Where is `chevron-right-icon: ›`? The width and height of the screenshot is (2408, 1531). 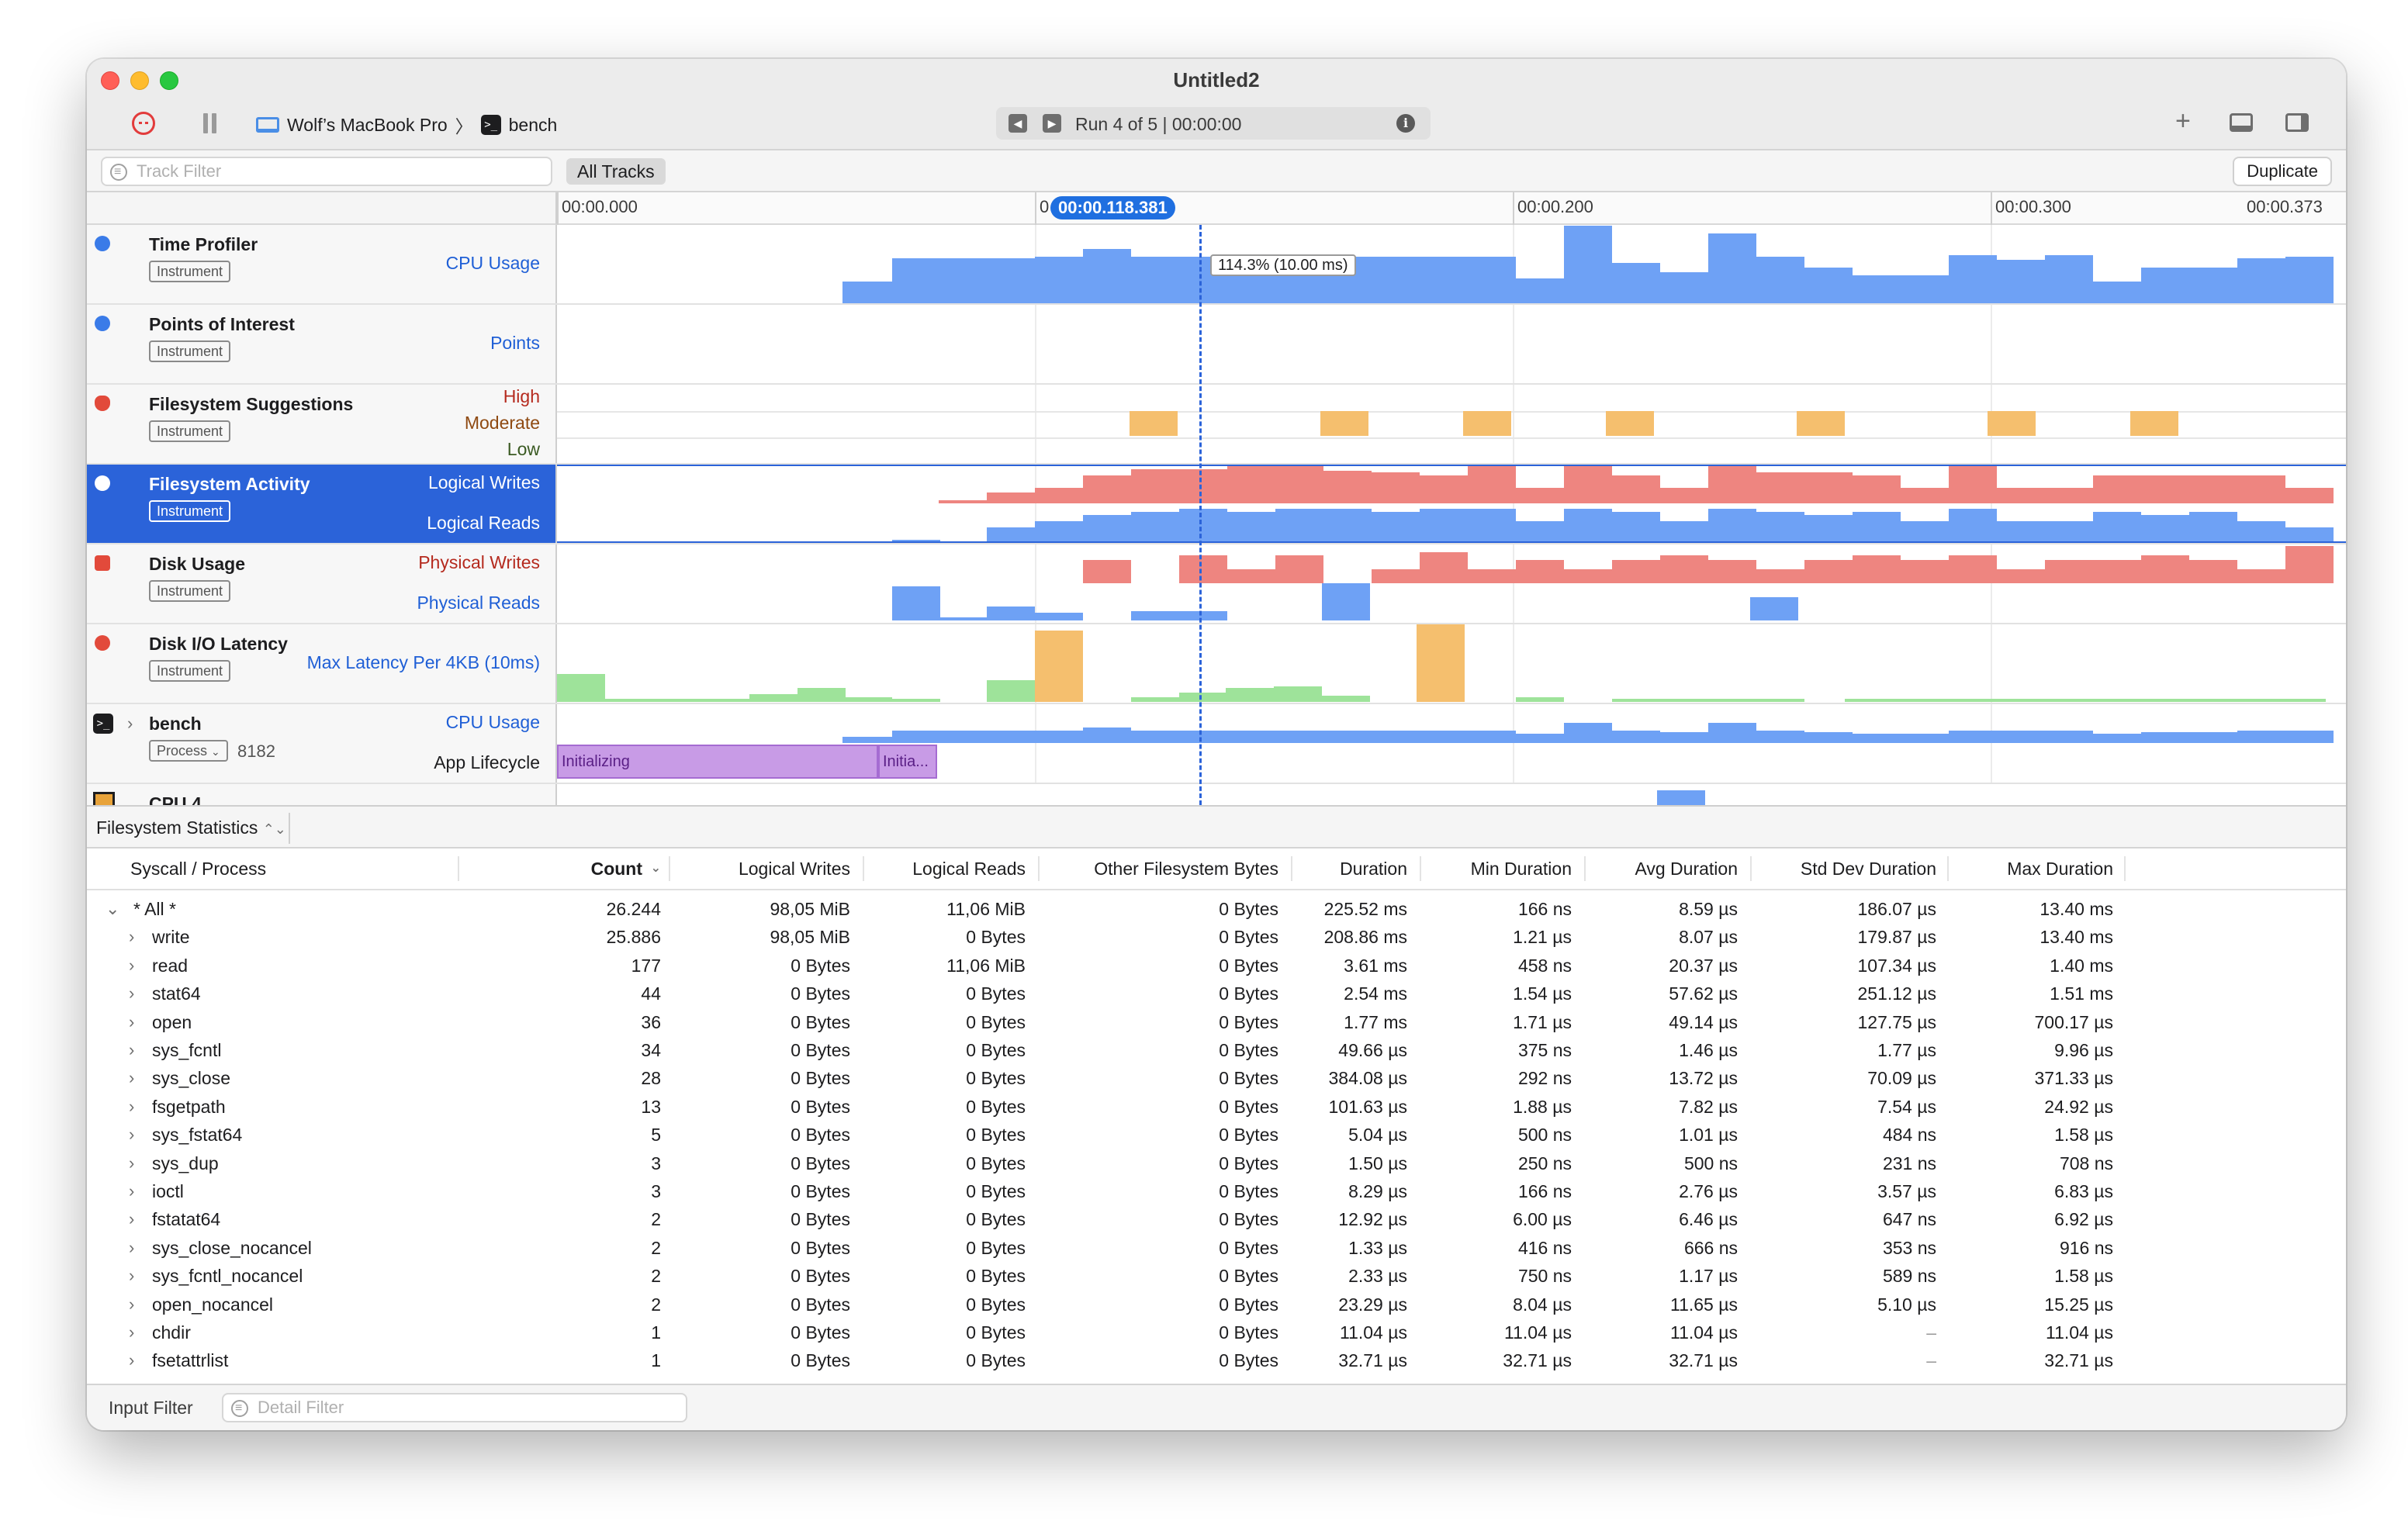 chevron-right-icon: › is located at coordinates (130, 723).